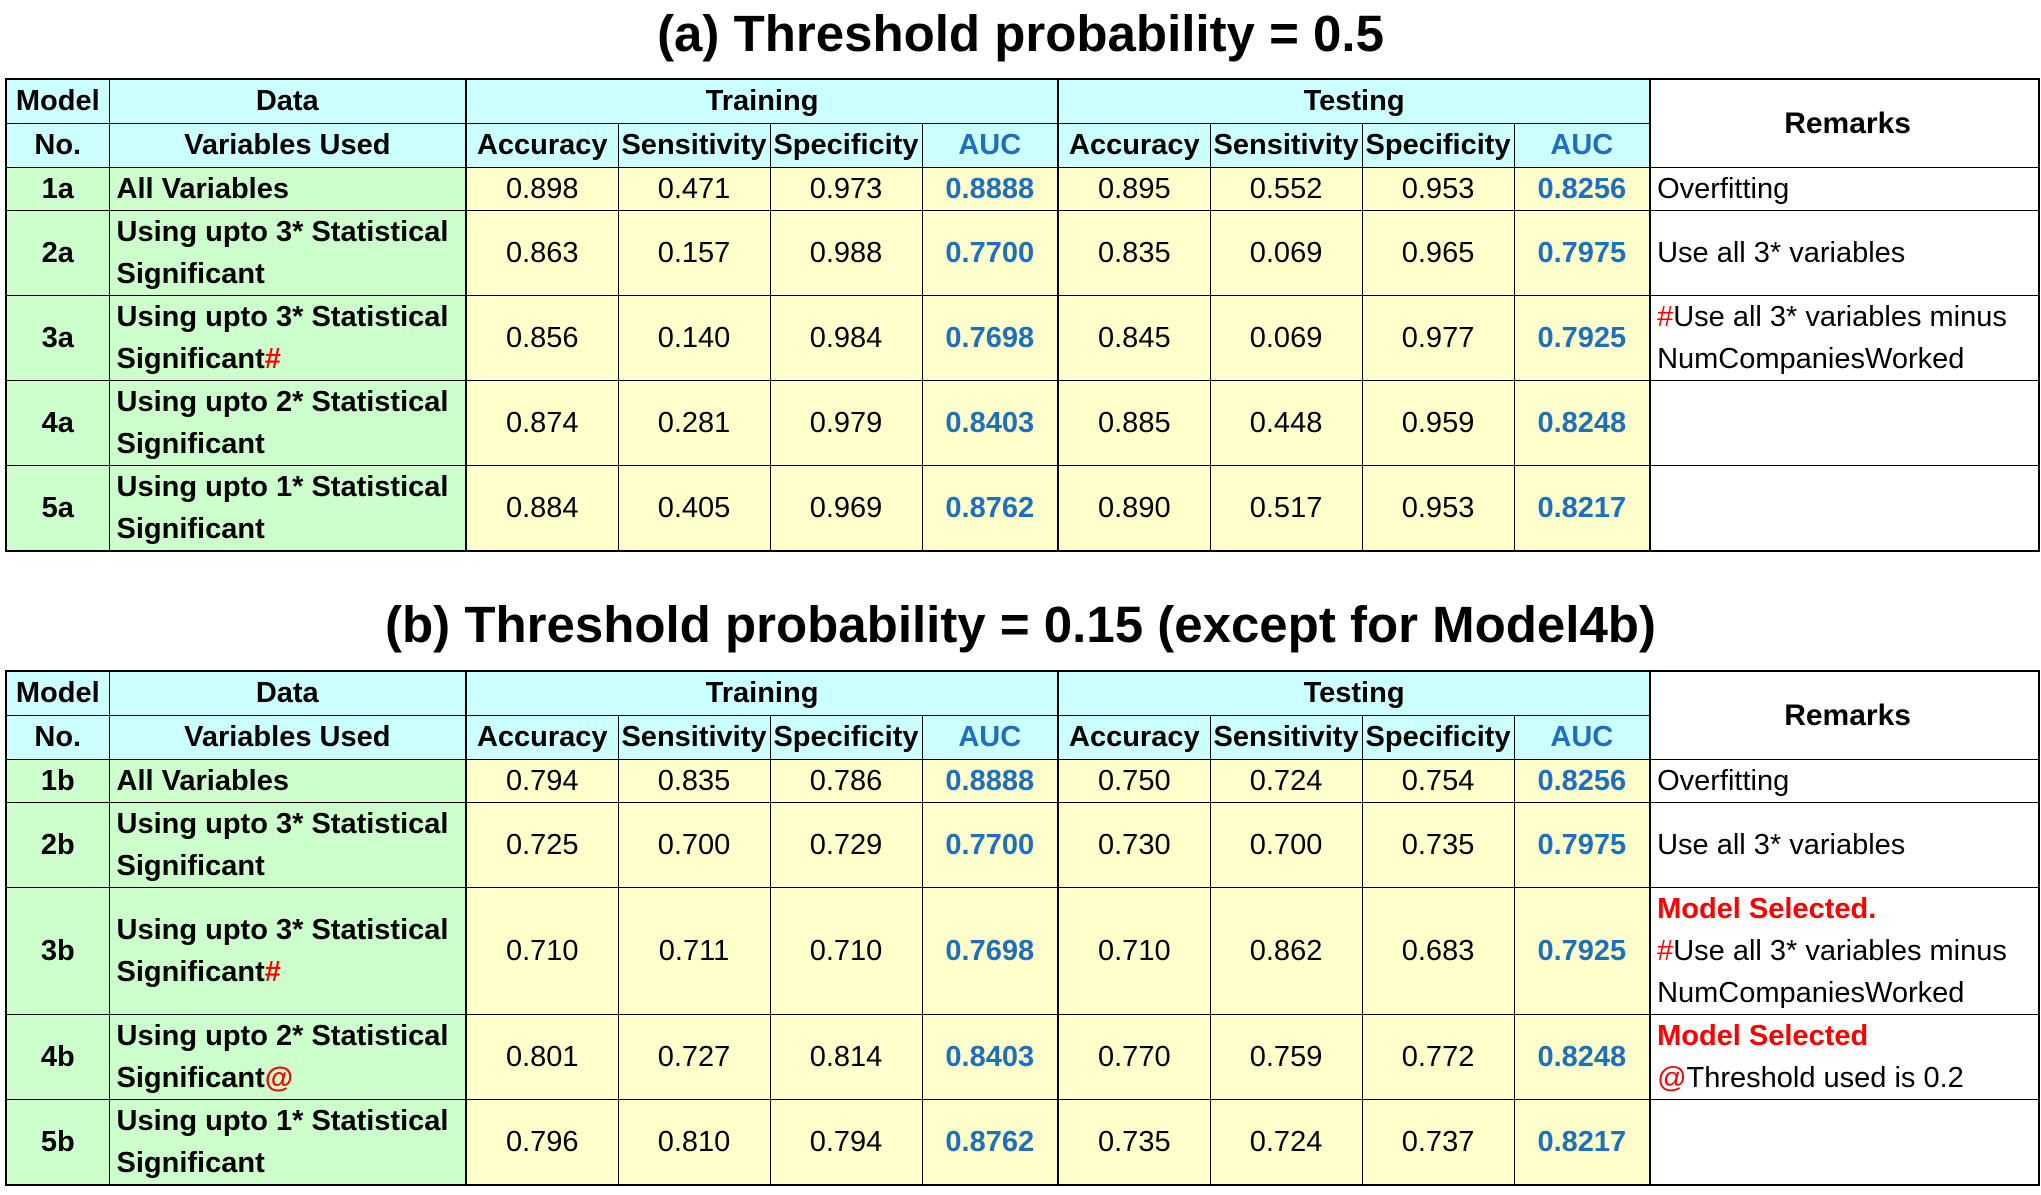 This screenshot has height=1195, width=2041. What do you see at coordinates (1582, 145) in the screenshot?
I see `header-testing-auc: AUC` at bounding box center [1582, 145].